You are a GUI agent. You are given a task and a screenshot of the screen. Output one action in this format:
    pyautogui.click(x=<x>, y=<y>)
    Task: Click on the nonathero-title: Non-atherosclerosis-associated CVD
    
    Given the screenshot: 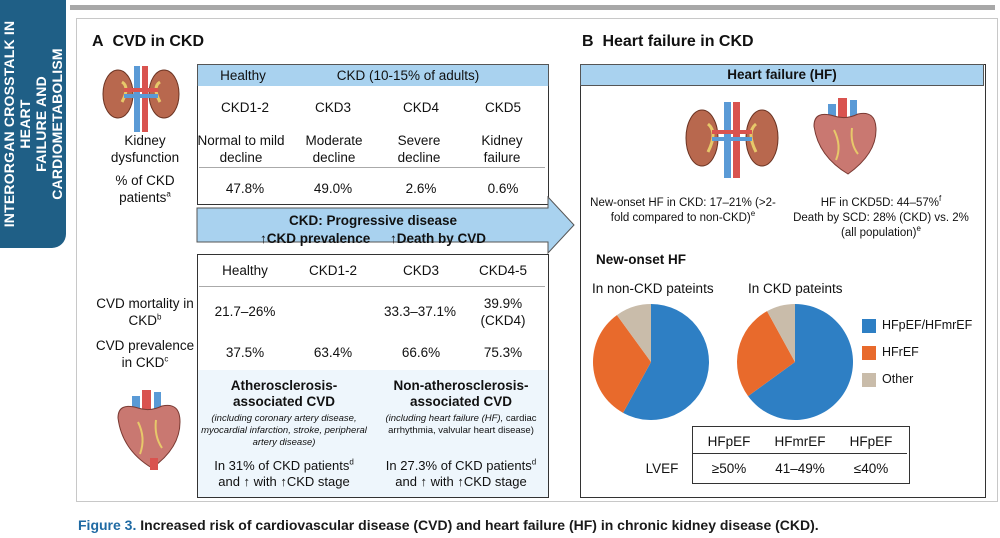 What is the action you would take?
    pyautogui.click(x=461, y=393)
    